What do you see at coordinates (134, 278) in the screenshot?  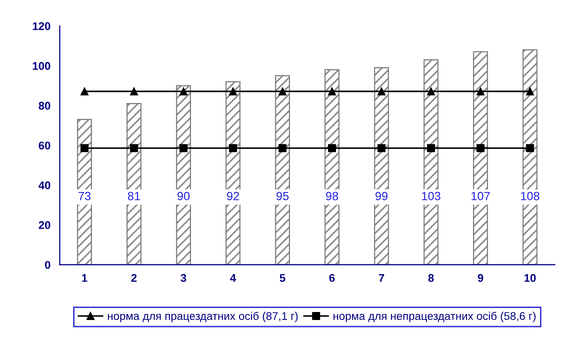 I see `x-tick-label: 2` at bounding box center [134, 278].